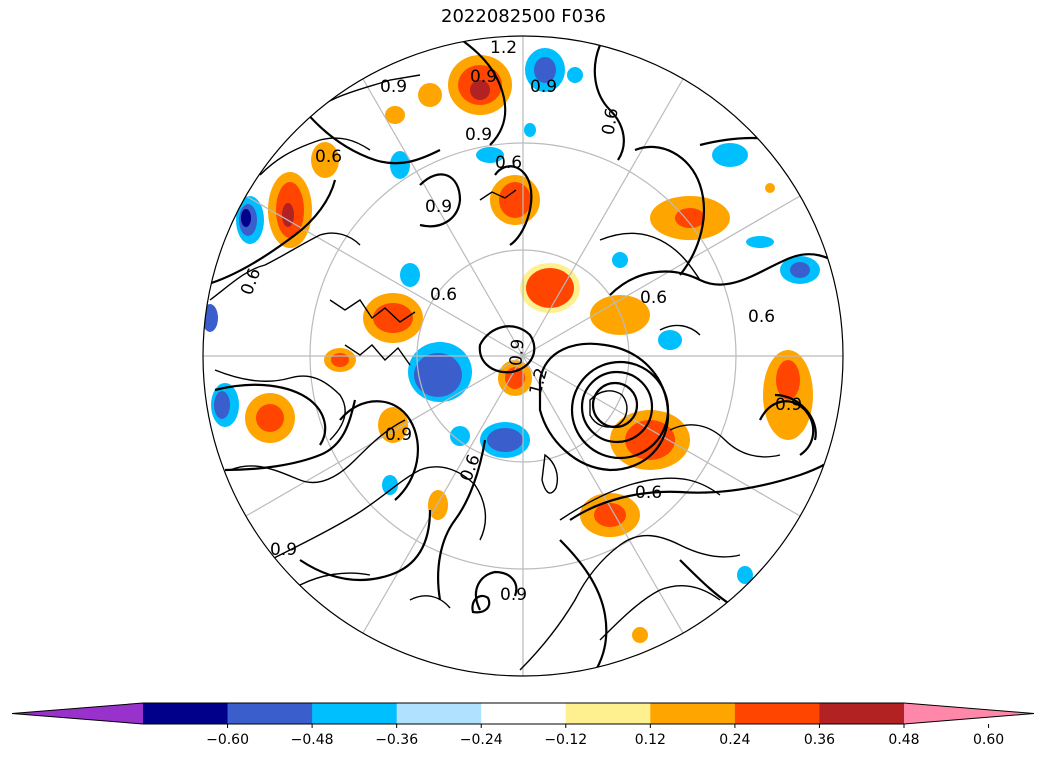 Image resolution: width=1047 pixels, height=763 pixels. I want to click on colorbar-outline, so click(523, 713).